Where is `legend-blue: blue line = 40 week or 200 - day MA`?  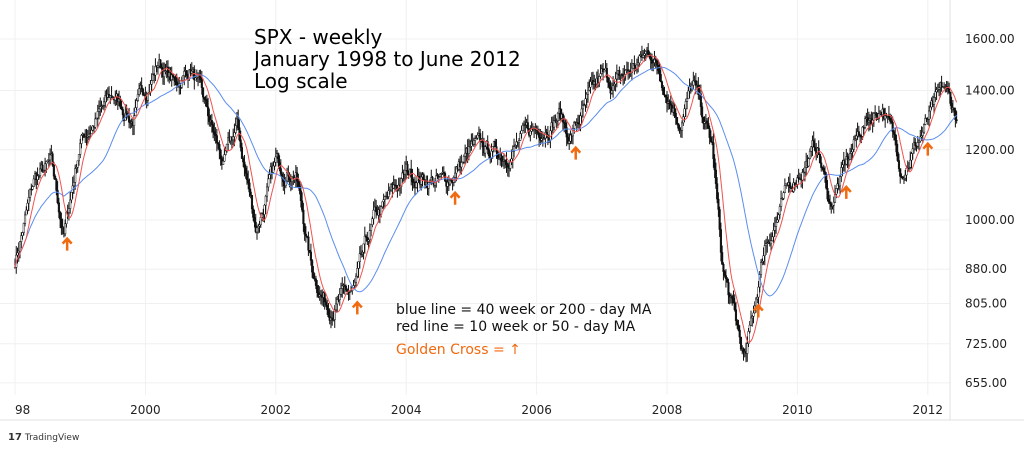 legend-blue: blue line = 40 week or 200 - day MA is located at coordinates (524, 310).